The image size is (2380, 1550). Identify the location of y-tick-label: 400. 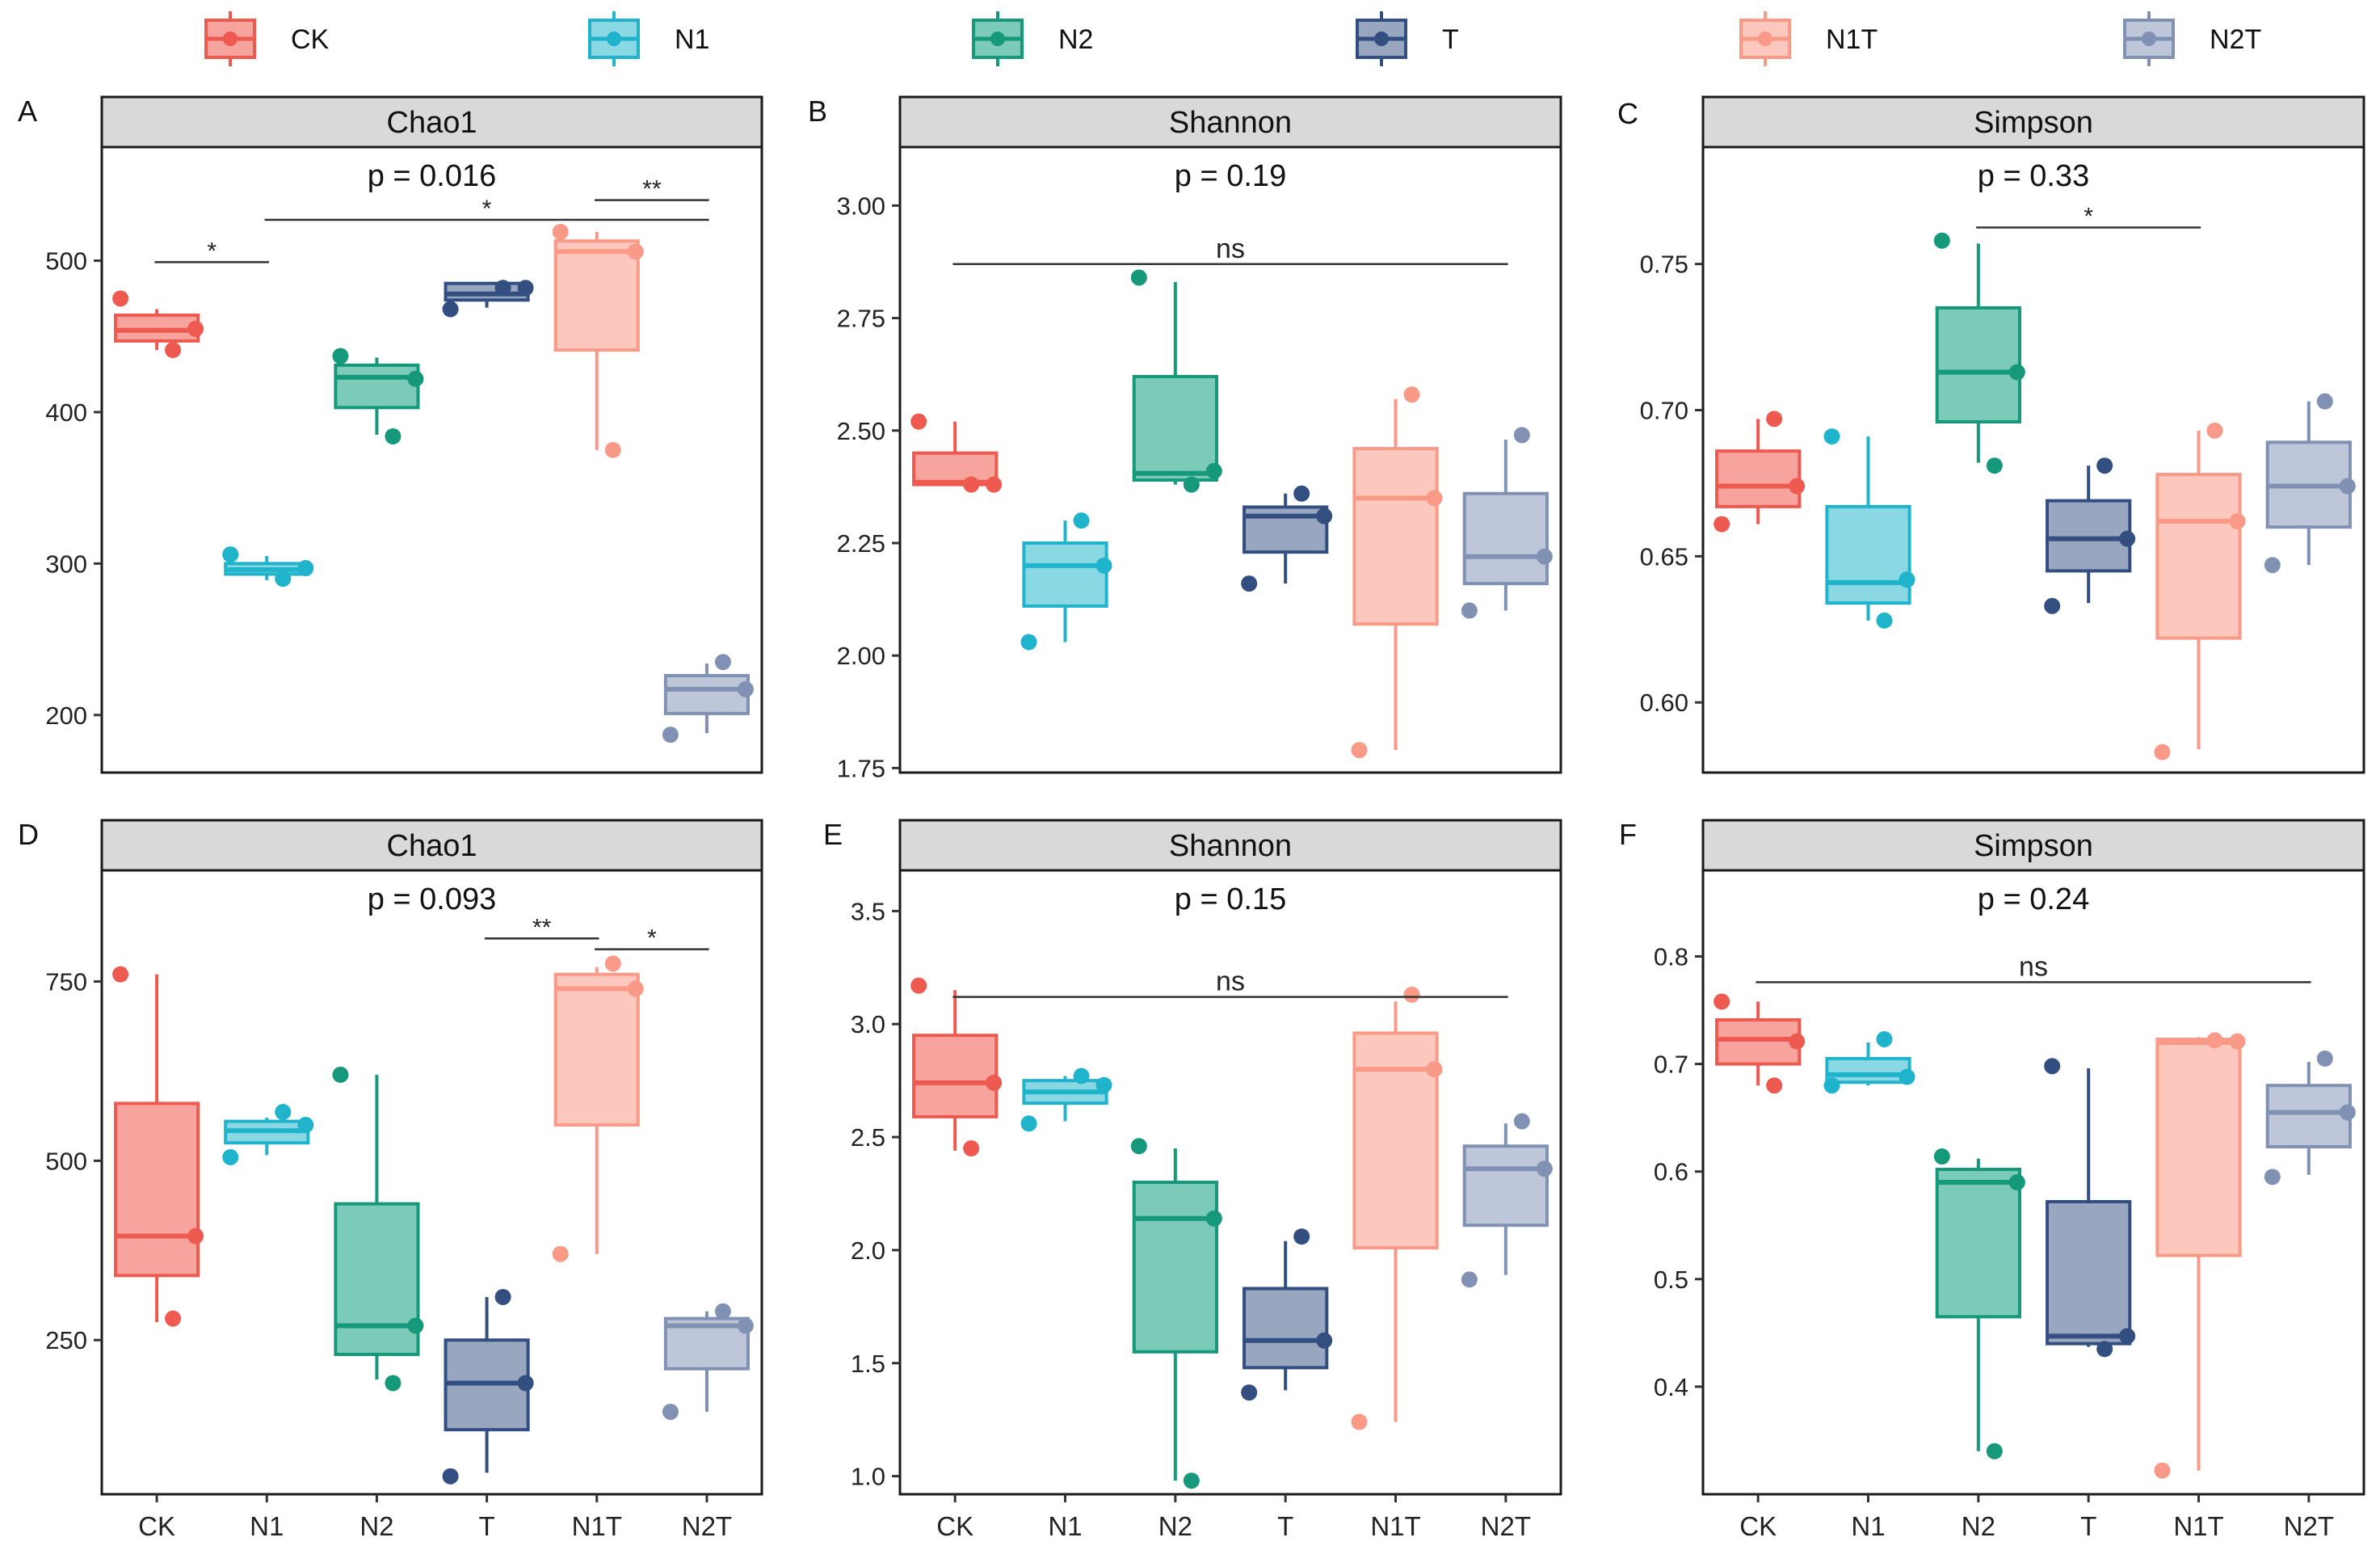
(66, 412).